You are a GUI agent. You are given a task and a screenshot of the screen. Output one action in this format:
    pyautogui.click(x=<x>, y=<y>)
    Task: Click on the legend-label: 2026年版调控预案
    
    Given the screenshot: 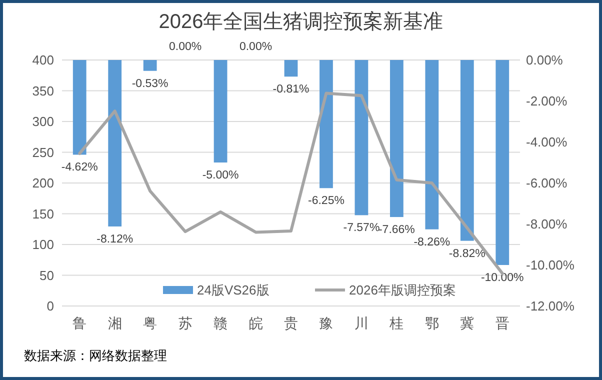 What is the action you would take?
    pyautogui.click(x=402, y=290)
    